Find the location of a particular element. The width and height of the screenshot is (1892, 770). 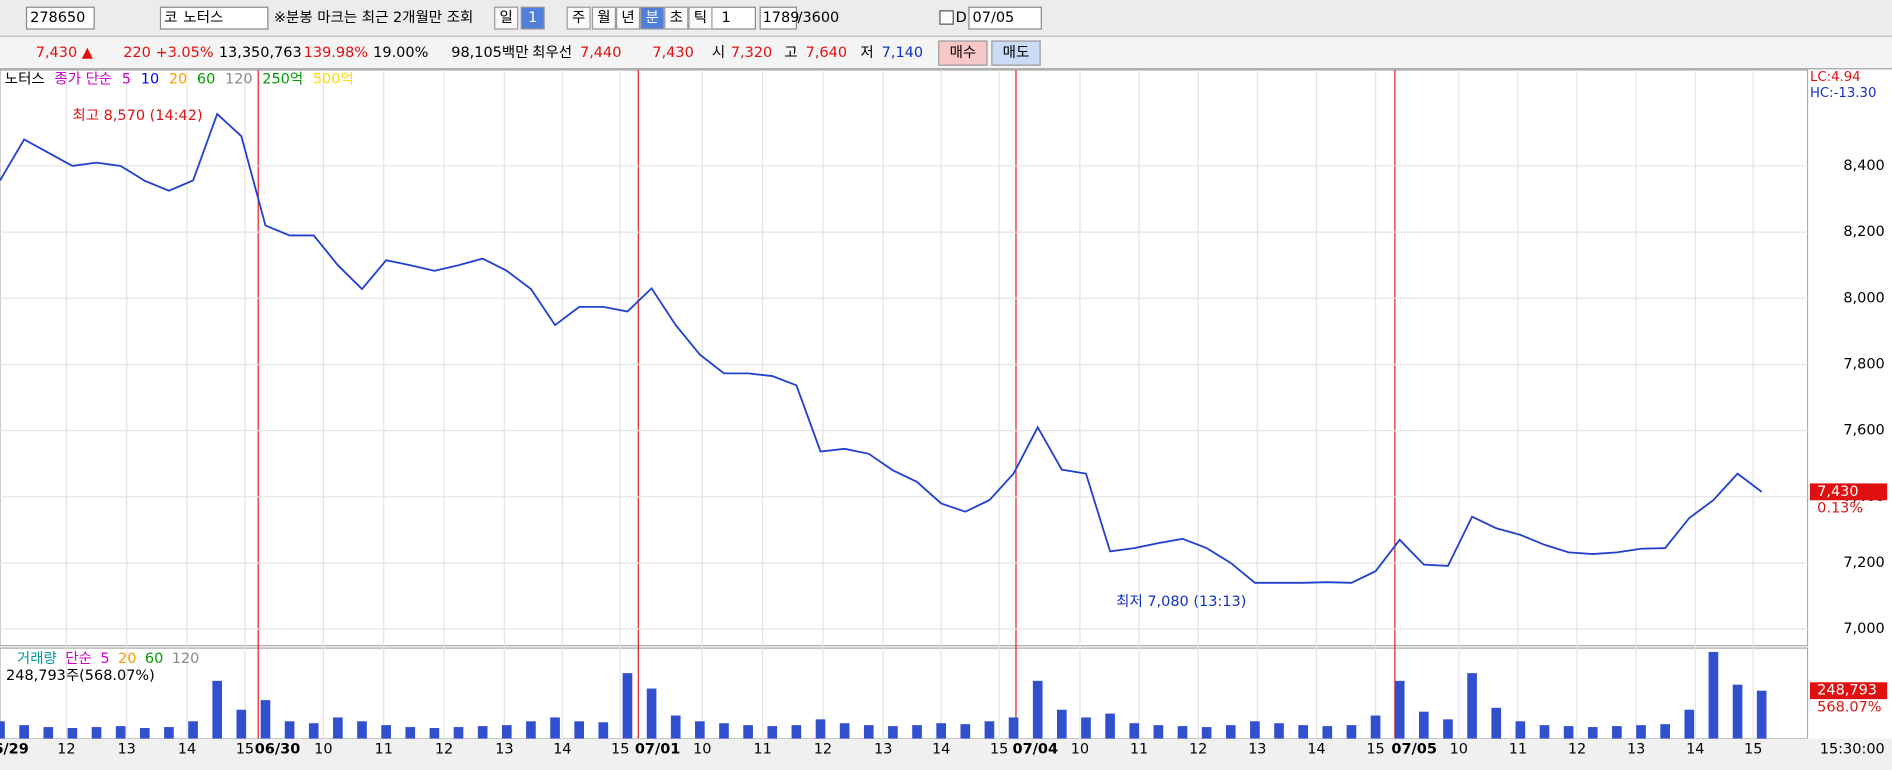

sell-button is located at coordinates (1016, 53).